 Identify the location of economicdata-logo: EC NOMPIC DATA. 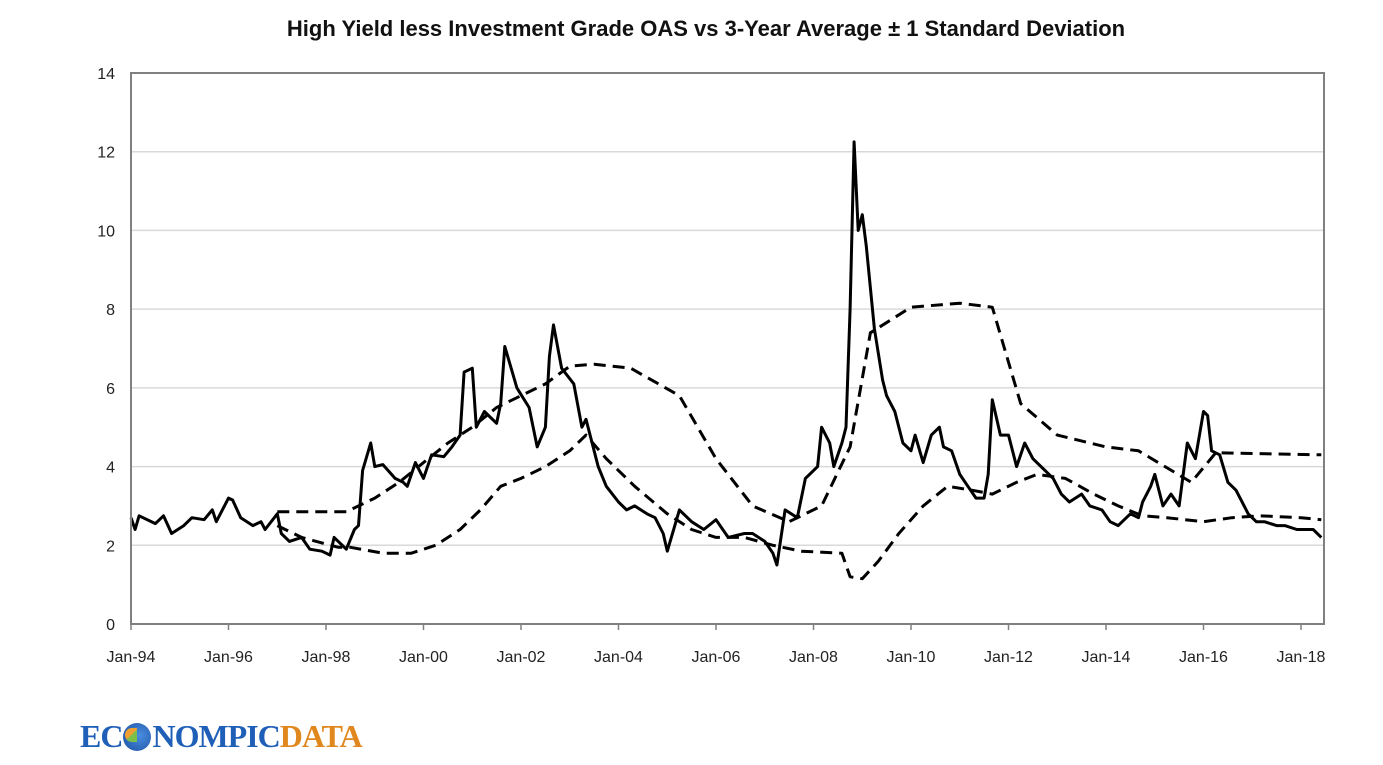
(221, 736).